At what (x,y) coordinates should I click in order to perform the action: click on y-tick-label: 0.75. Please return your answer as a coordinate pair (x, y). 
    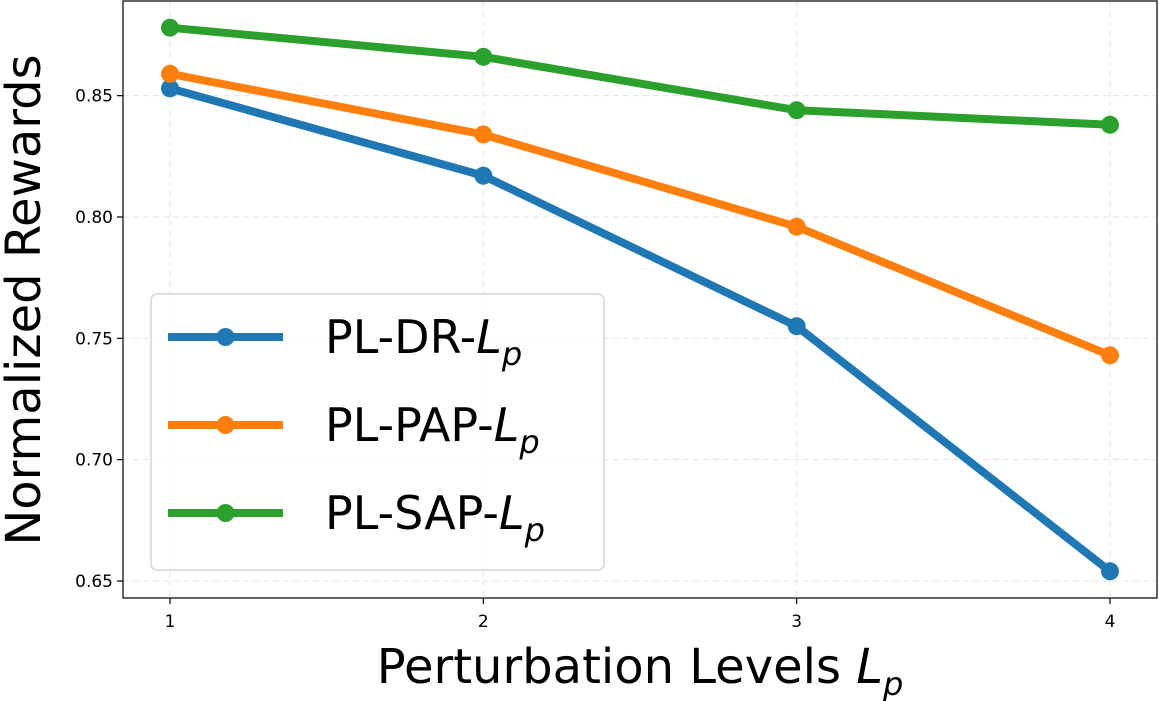
    Looking at the image, I should click on (94, 339).